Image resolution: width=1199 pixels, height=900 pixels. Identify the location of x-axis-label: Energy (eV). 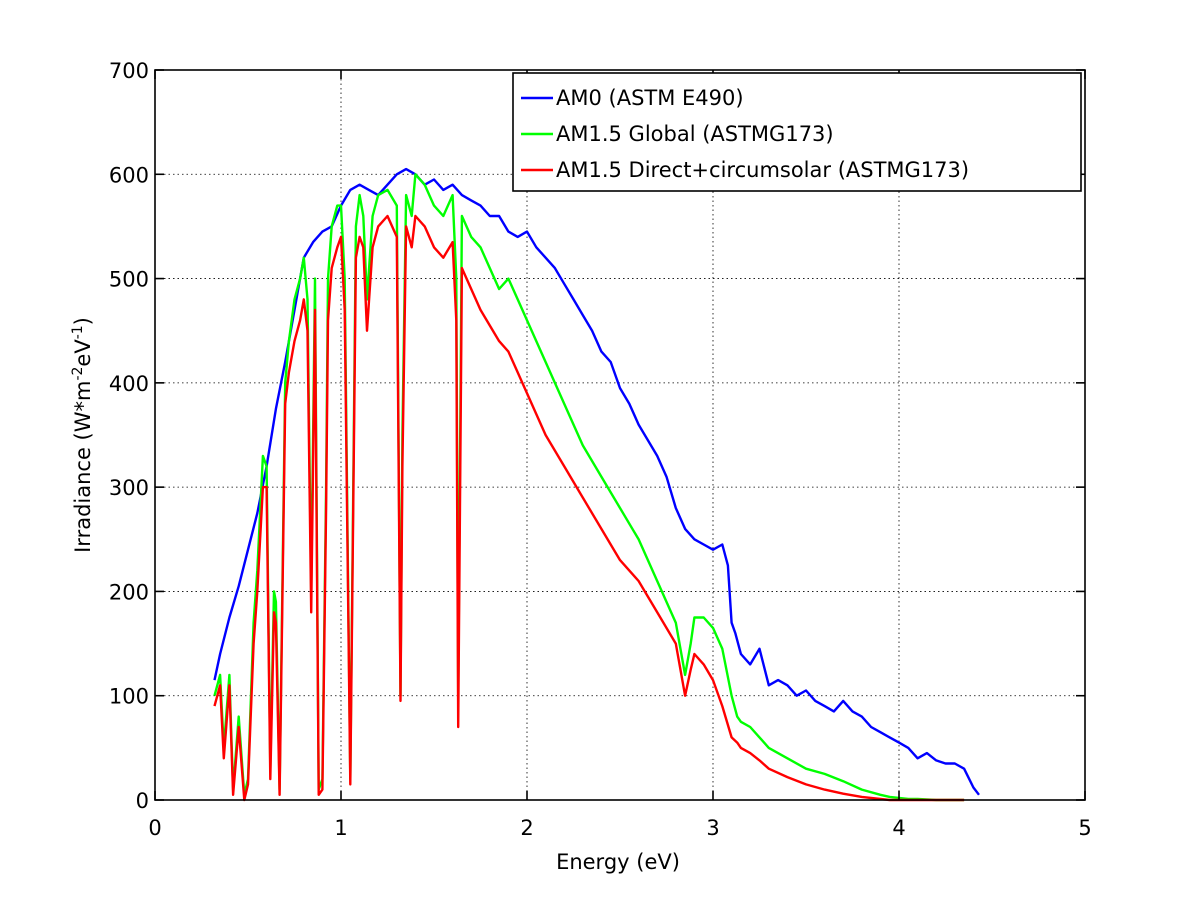
(618, 862).